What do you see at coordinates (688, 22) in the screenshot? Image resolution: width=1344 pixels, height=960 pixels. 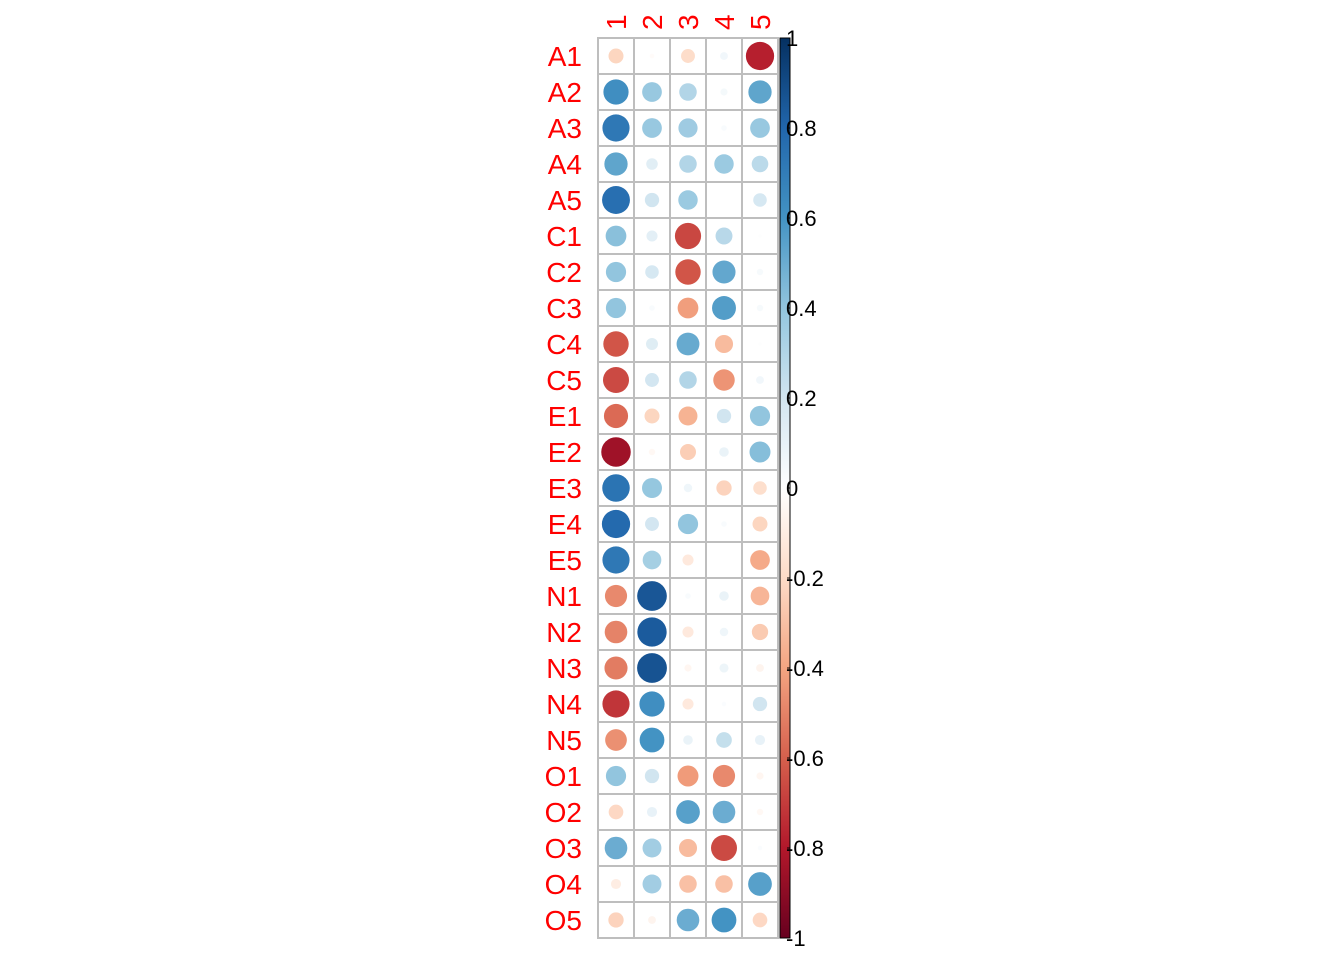 I see `column-label: 3` at bounding box center [688, 22].